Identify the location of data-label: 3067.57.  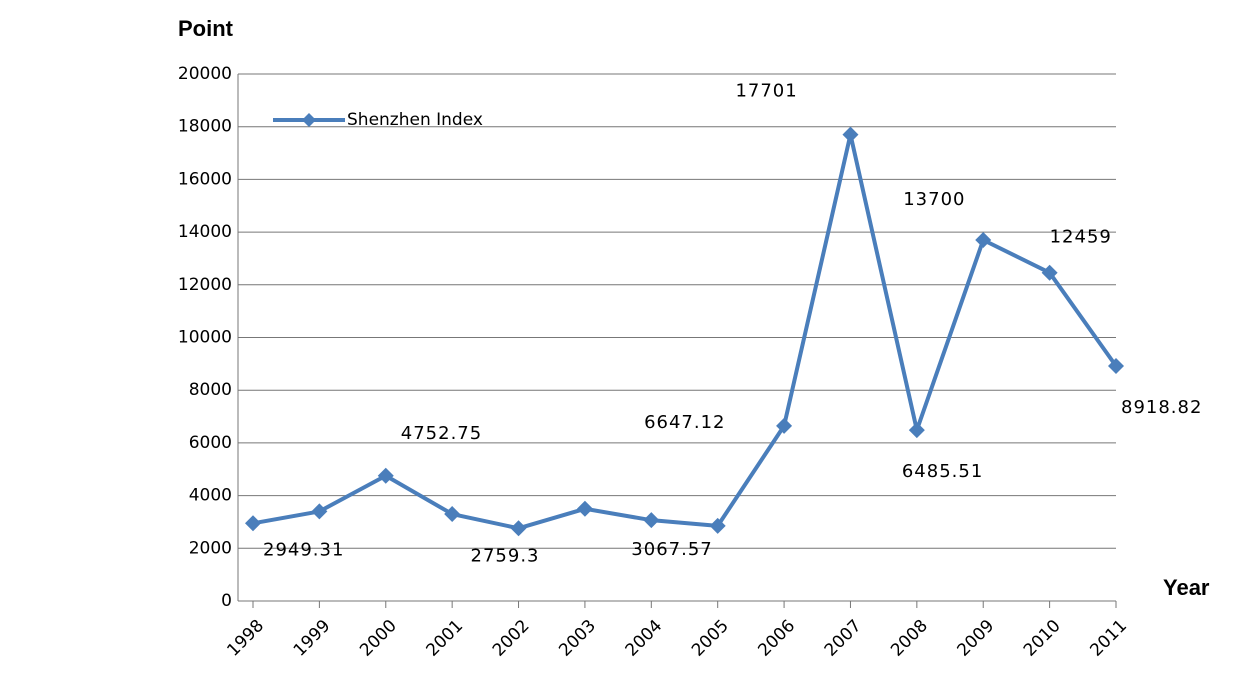
(671, 549).